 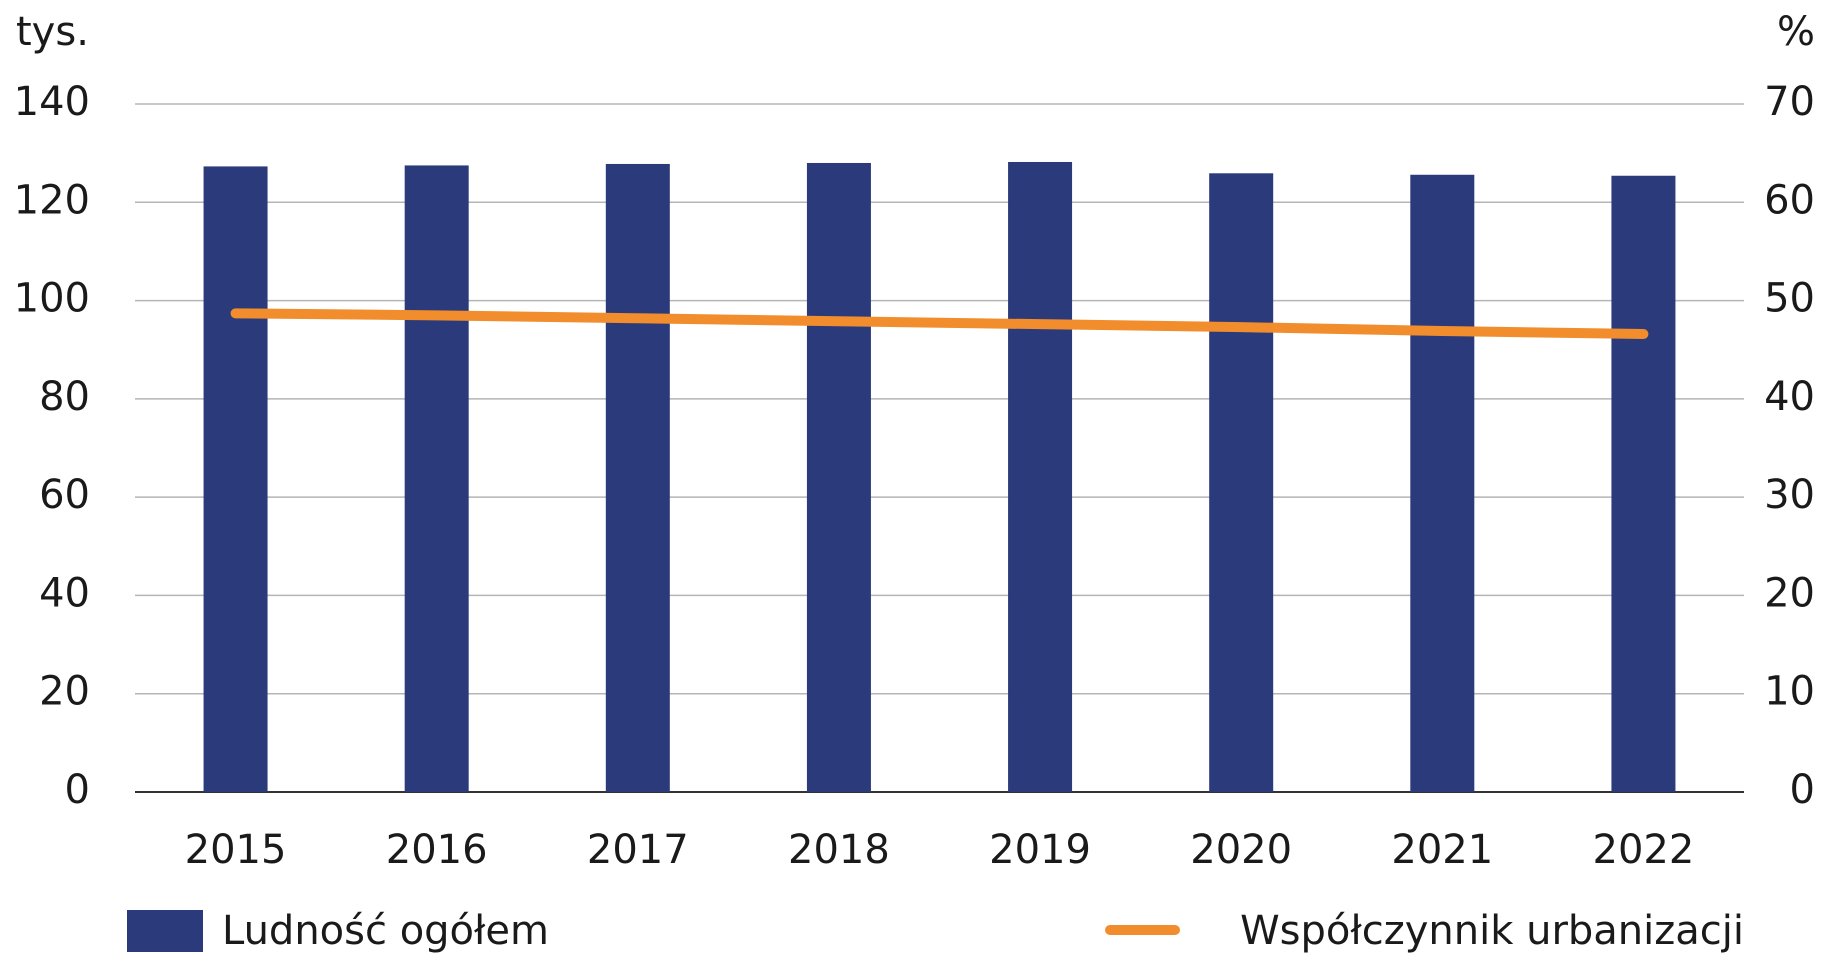 I want to click on y2-tick-label: 70, so click(x=1789, y=102).